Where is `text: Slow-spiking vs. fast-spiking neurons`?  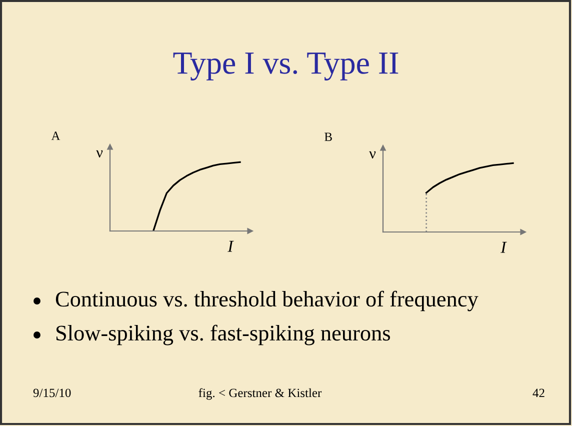
text: Slow-spiking vs. fast-spiking neurons is located at coordinates (223, 335).